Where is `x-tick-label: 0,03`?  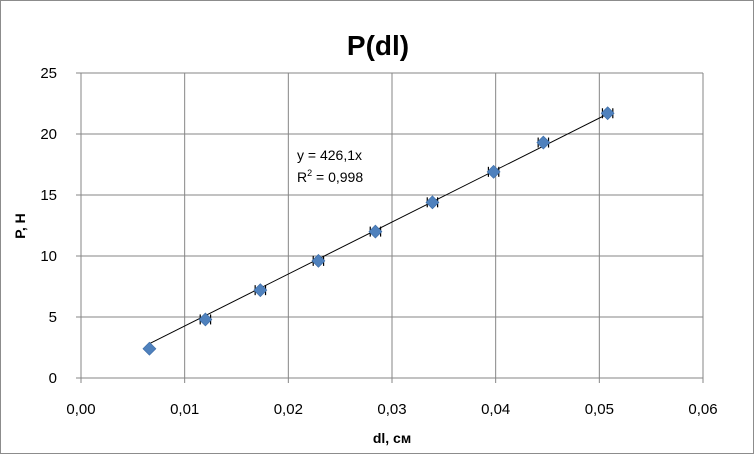 x-tick-label: 0,03 is located at coordinates (391, 409).